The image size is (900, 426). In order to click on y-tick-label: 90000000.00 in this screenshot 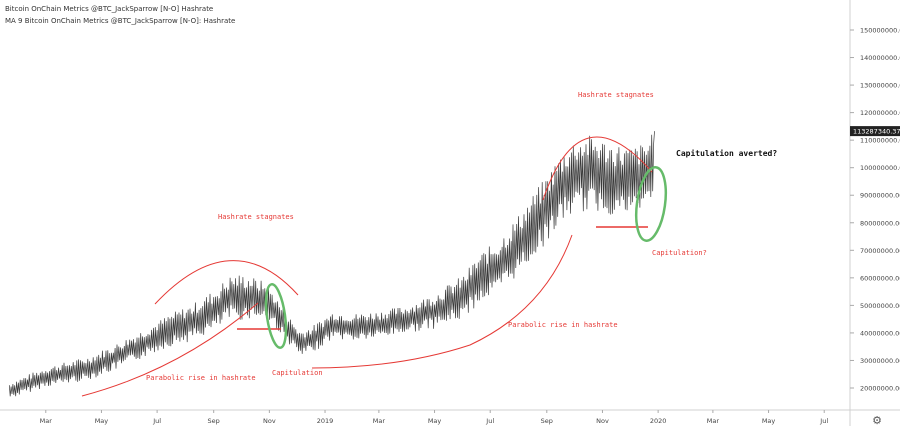, I will do `click(880, 196)`.